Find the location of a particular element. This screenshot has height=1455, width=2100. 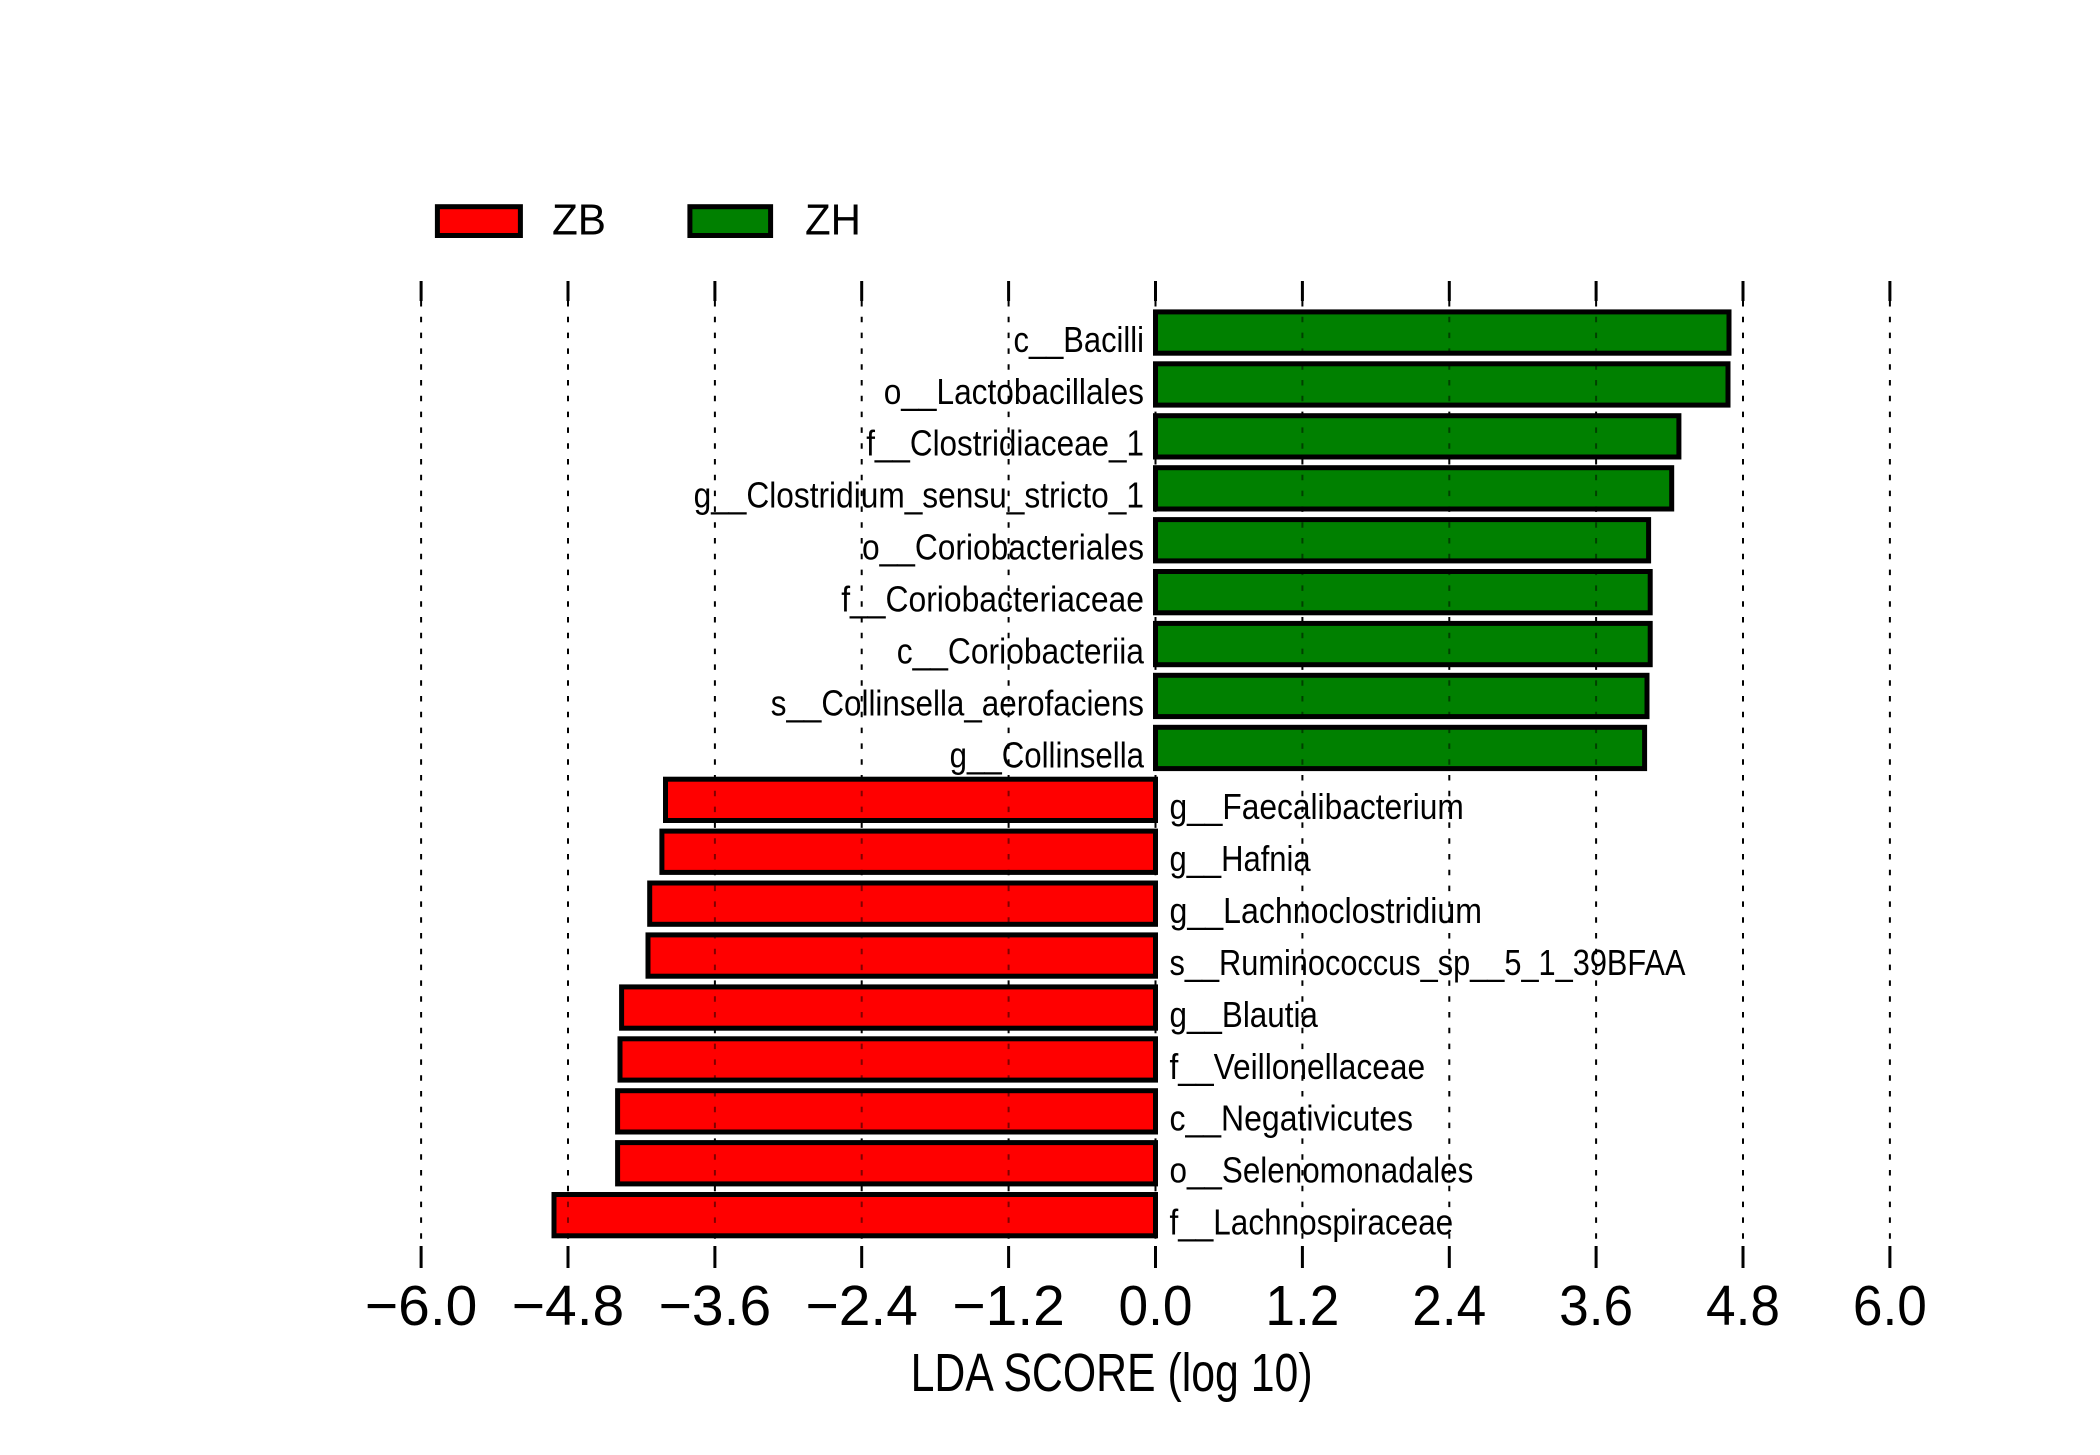

svg-text: f__Veillonellaceae is located at coordinates (1298, 1066).